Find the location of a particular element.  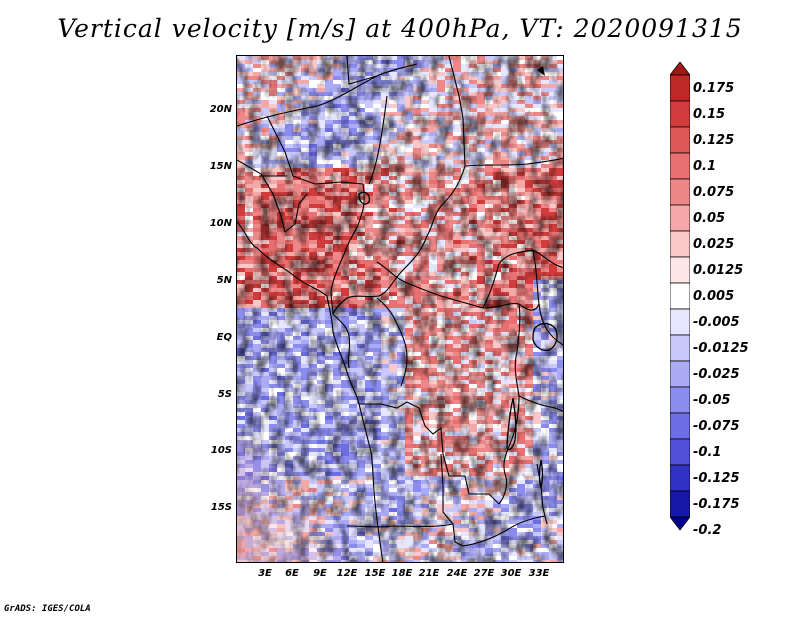

border-south-sudan is located at coordinates (522, 279).